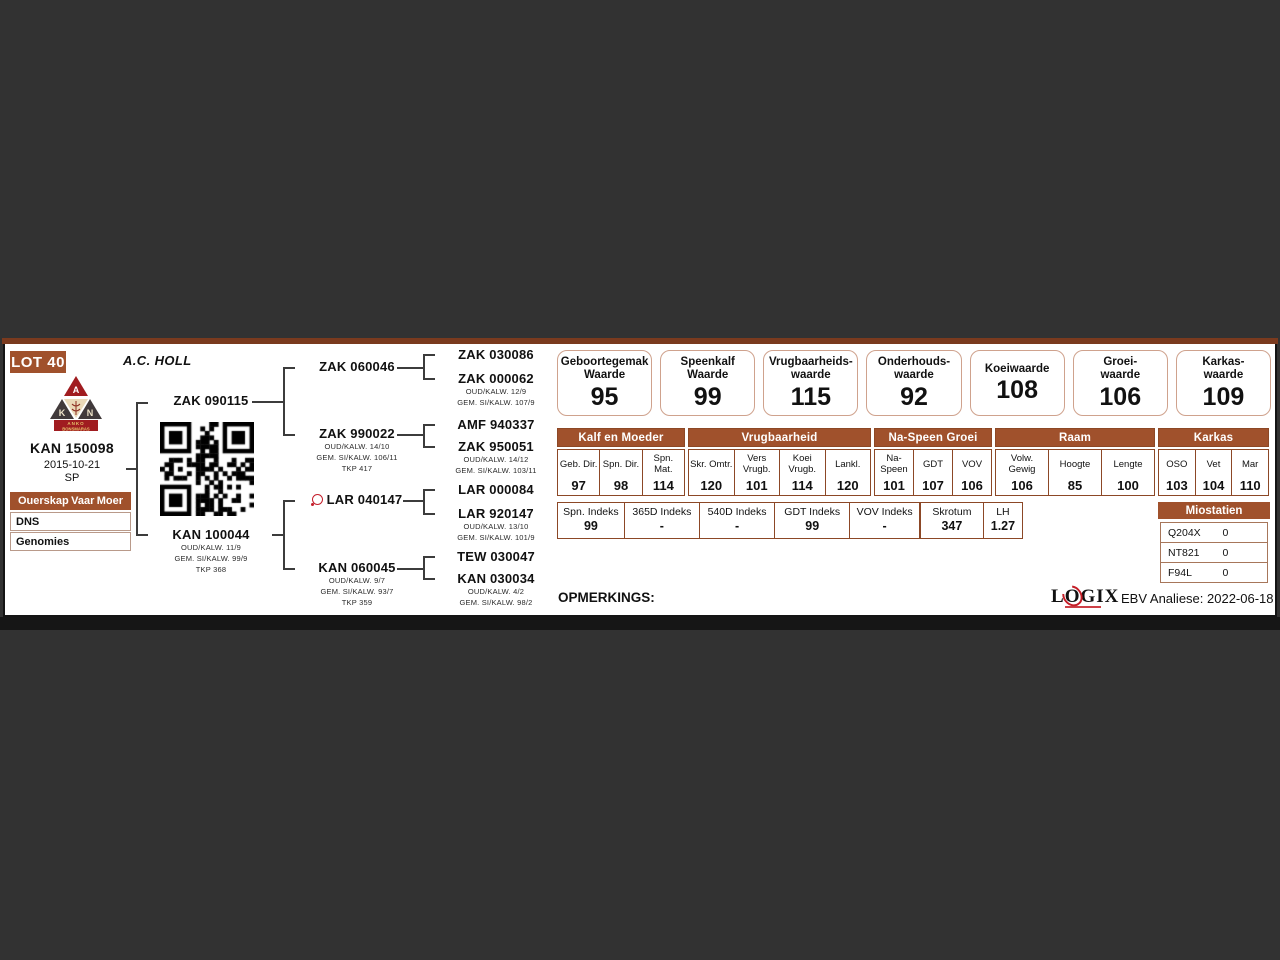 The height and width of the screenshot is (960, 1280). Describe the element at coordinates (1177, 464) in the screenshot. I see `ebv-cell-label: OSO` at that location.